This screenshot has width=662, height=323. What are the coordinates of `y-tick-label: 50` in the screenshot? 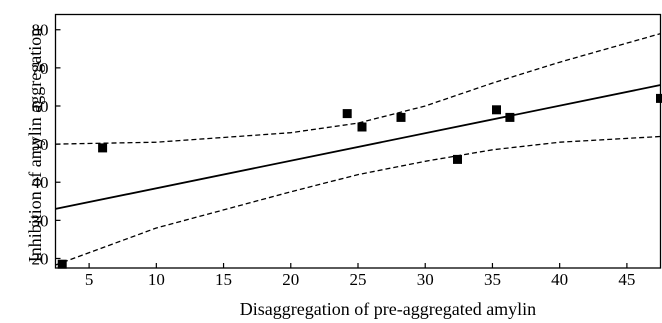 It's located at (40, 144).